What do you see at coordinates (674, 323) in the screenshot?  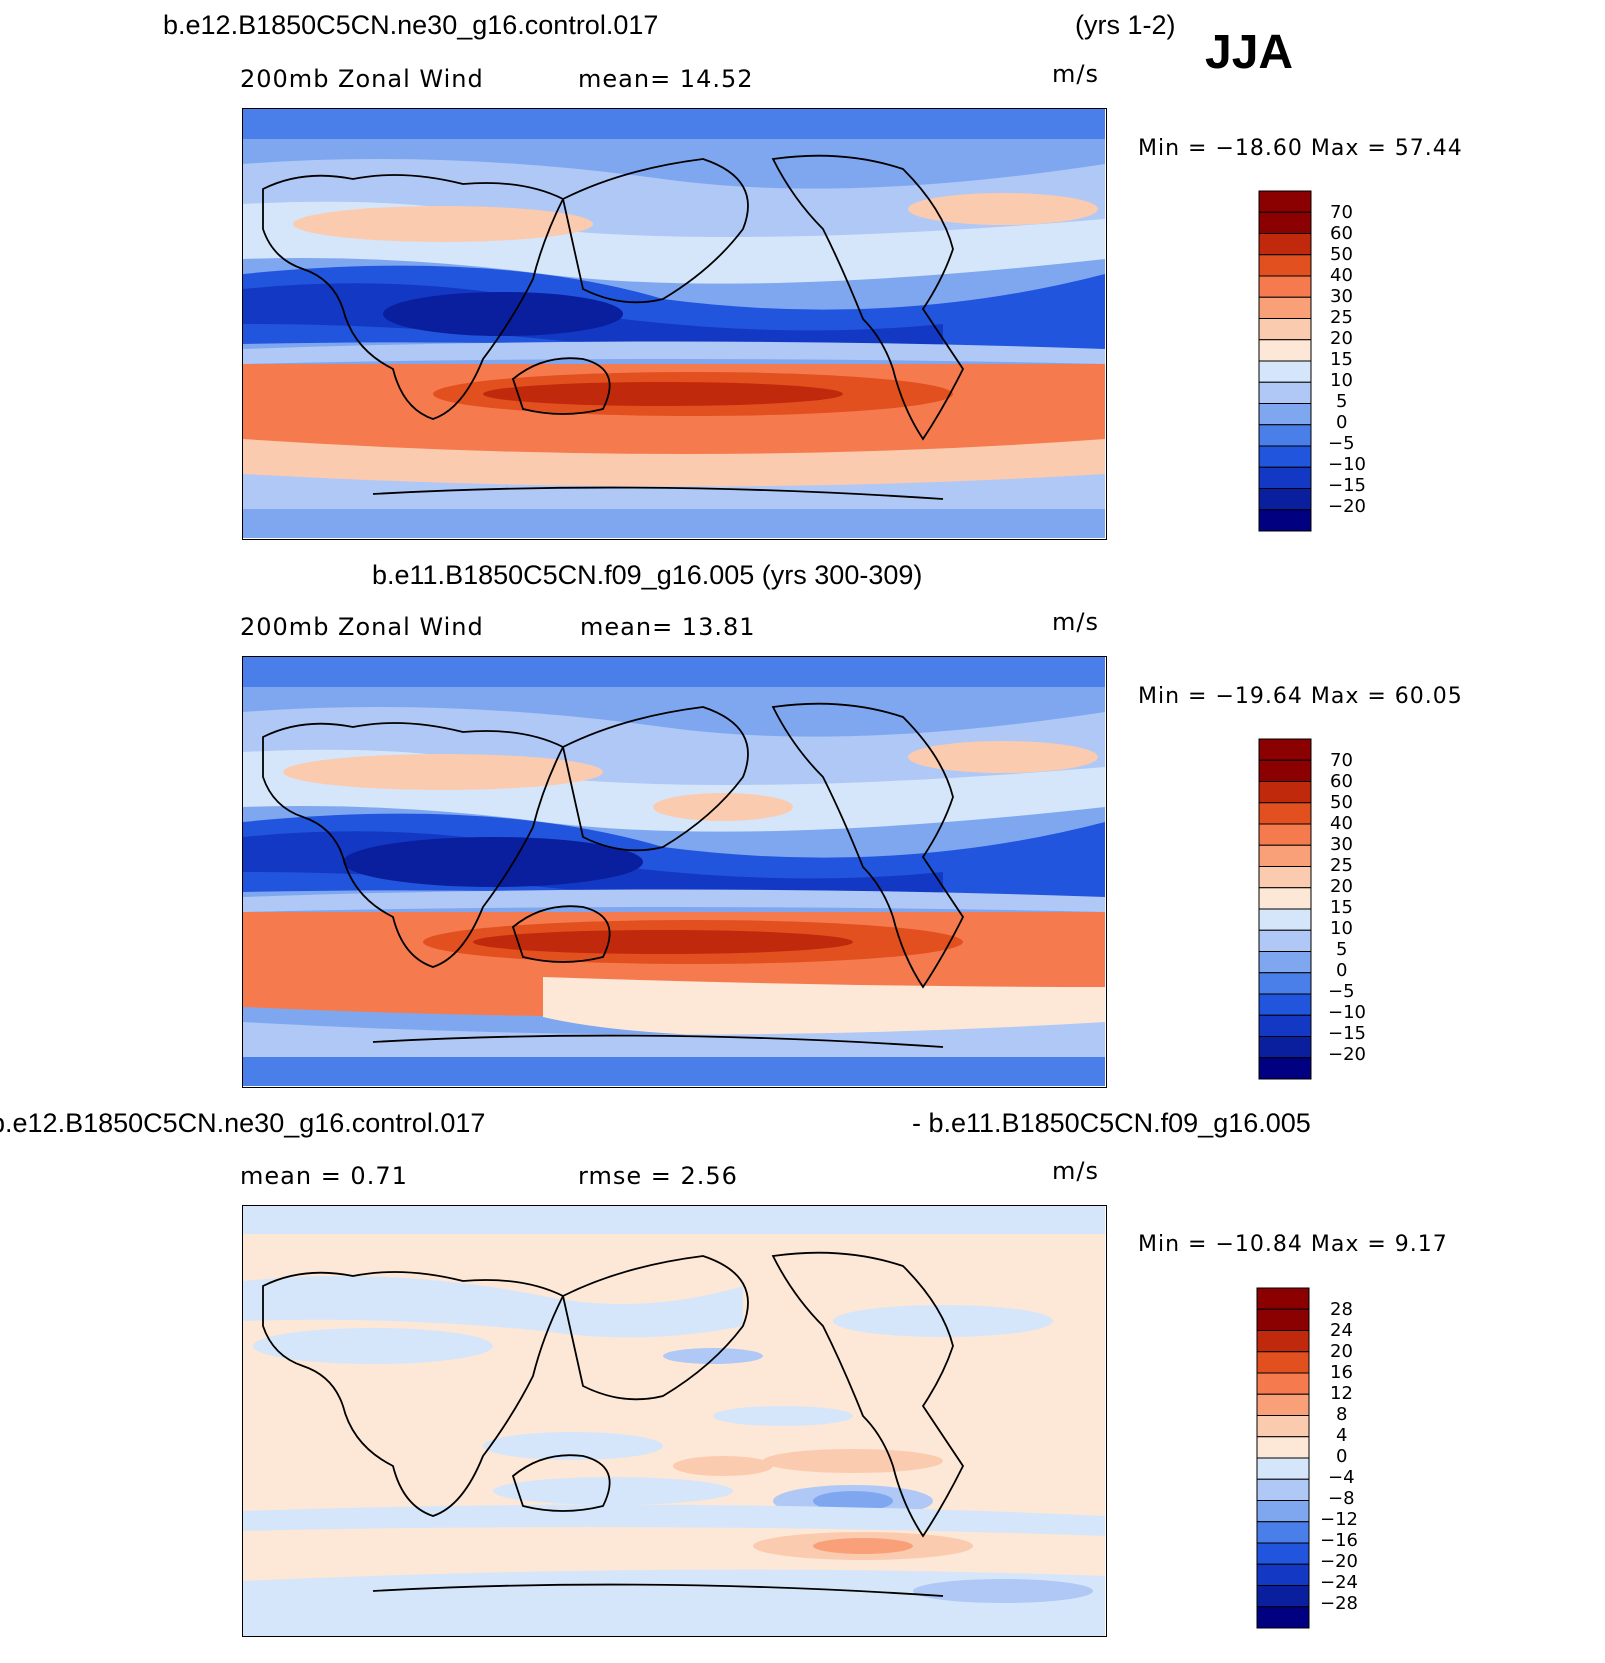 I see `panel1-contour-field` at bounding box center [674, 323].